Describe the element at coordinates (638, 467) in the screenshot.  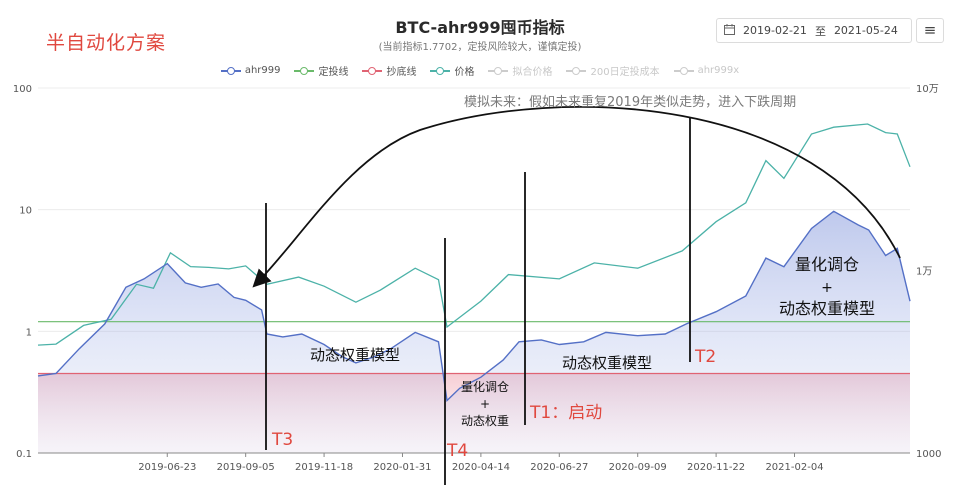
I see `x-tick-label: 2020-09-09` at that location.